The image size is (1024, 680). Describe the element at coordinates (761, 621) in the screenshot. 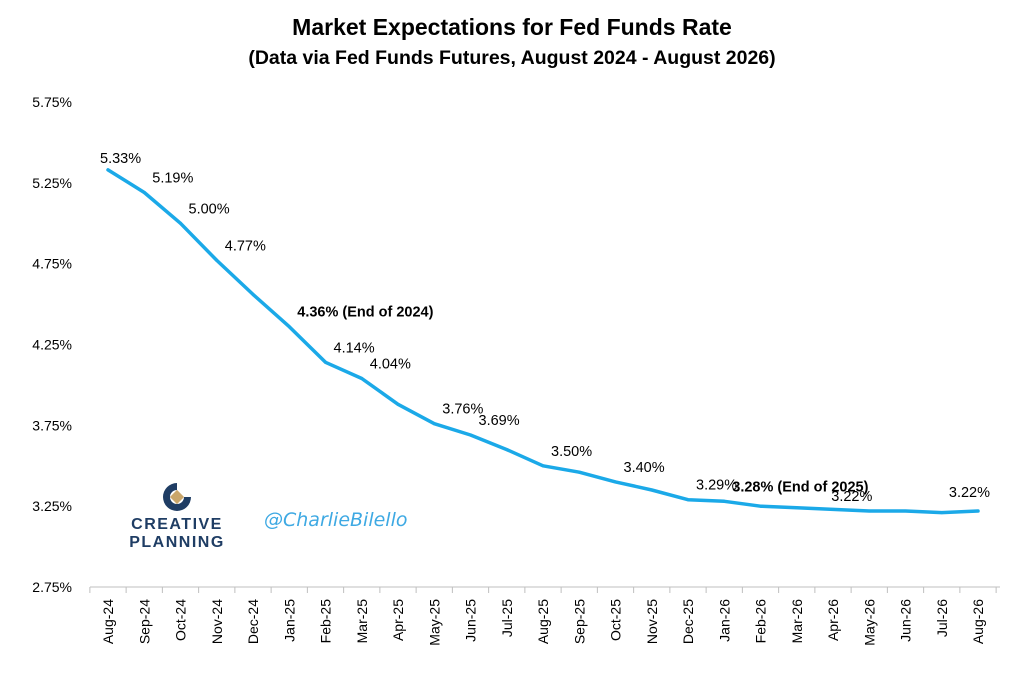

I see `x-tick-label: Feb-26` at that location.